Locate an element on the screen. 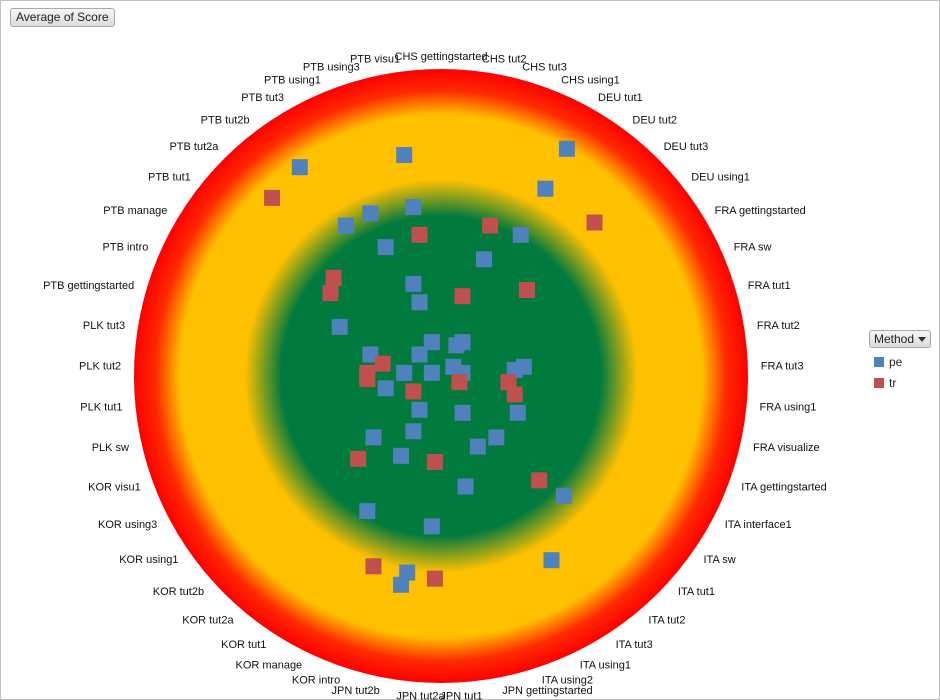 This screenshot has width=940, height=700. category-label-kor-using1: KOR using1 is located at coordinates (148, 560).